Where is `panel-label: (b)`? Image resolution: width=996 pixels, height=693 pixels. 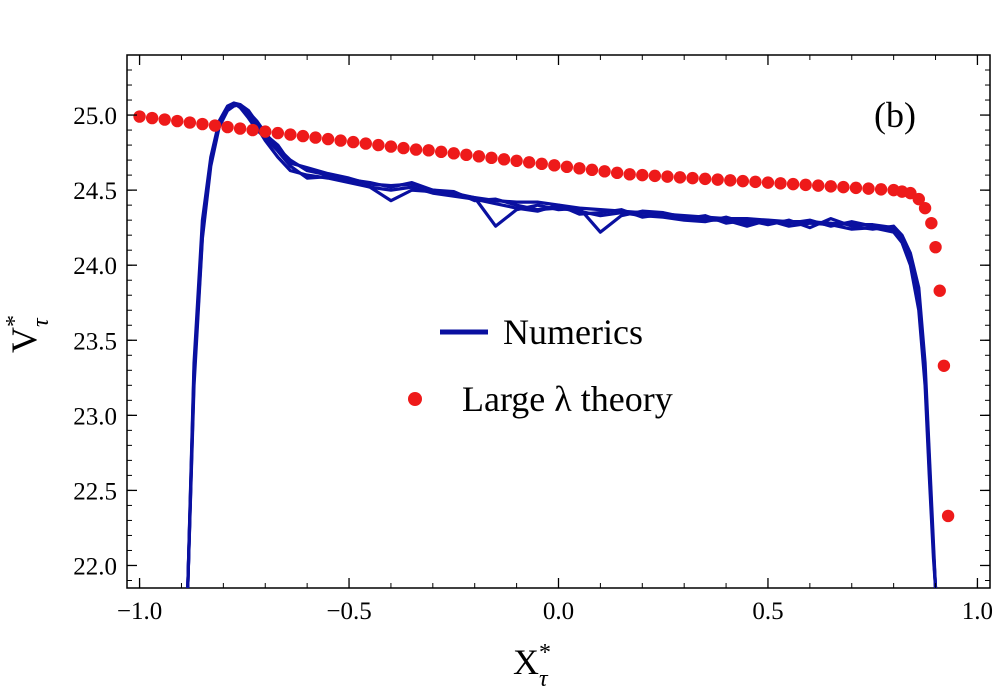
panel-label: (b) is located at coordinates (895, 115).